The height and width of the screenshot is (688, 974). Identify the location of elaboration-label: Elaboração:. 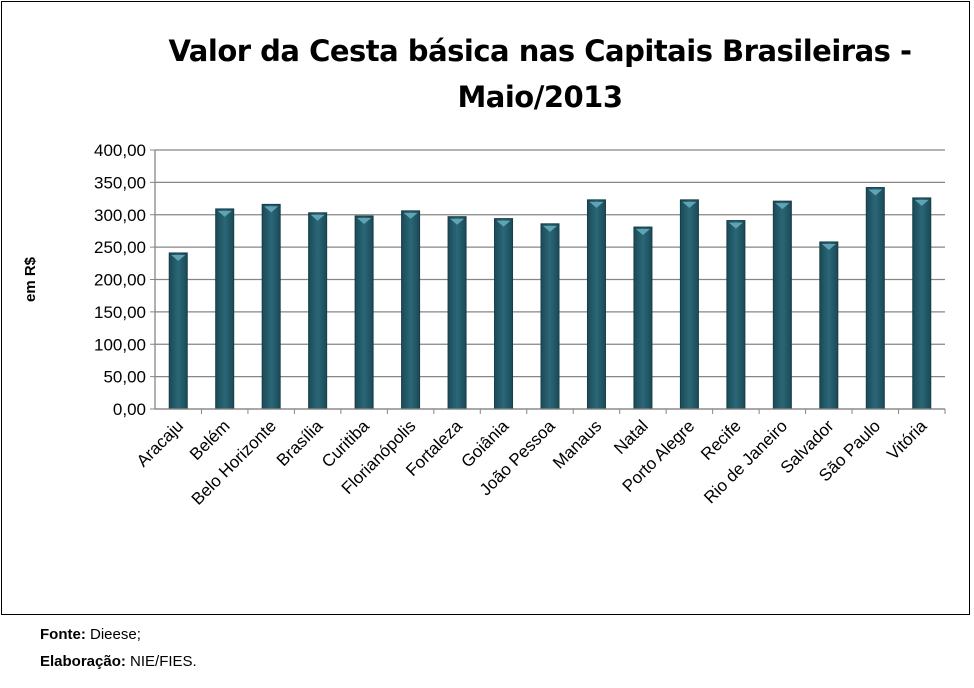
(83, 661).